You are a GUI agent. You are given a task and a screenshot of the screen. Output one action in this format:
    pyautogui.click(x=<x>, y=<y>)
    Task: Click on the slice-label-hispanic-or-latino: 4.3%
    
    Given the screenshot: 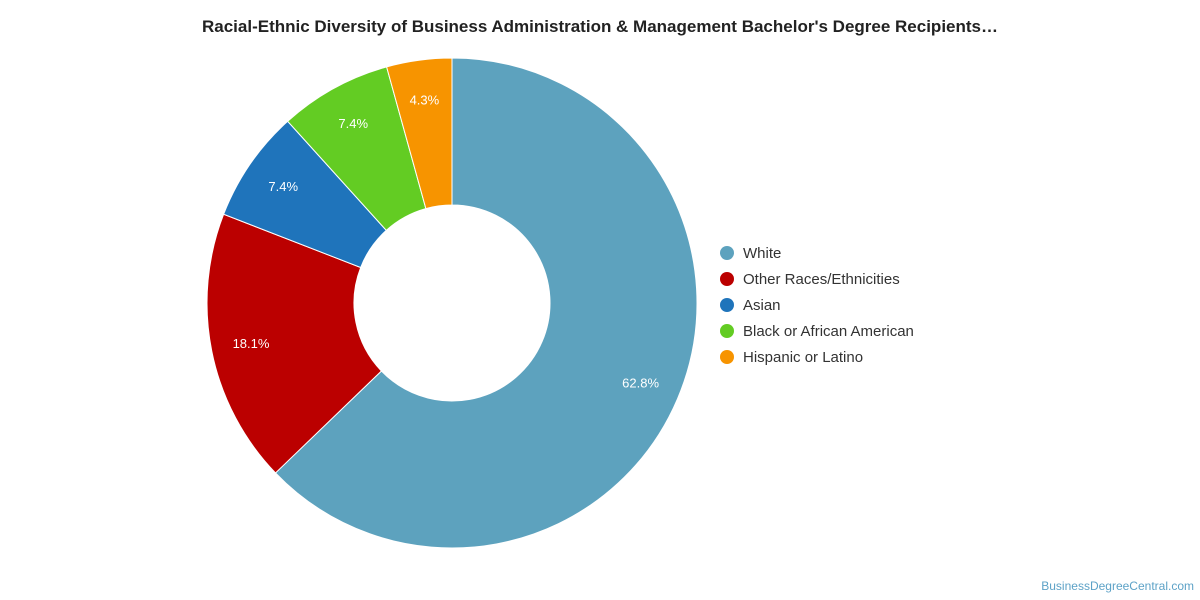 What is the action you would take?
    pyautogui.click(x=425, y=99)
    